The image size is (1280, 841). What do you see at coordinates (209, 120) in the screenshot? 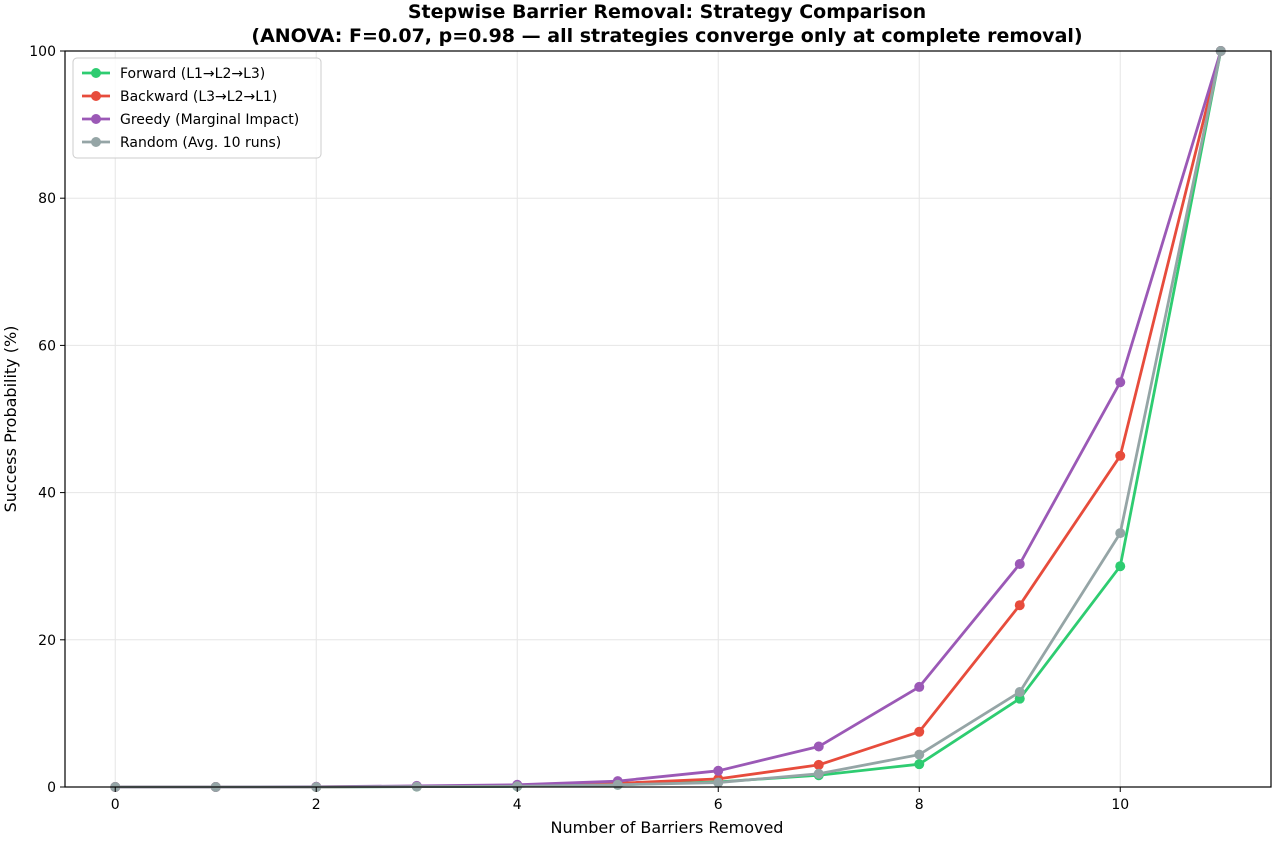
I see `legend-label: Greedy (Marginal Impact)` at bounding box center [209, 120].